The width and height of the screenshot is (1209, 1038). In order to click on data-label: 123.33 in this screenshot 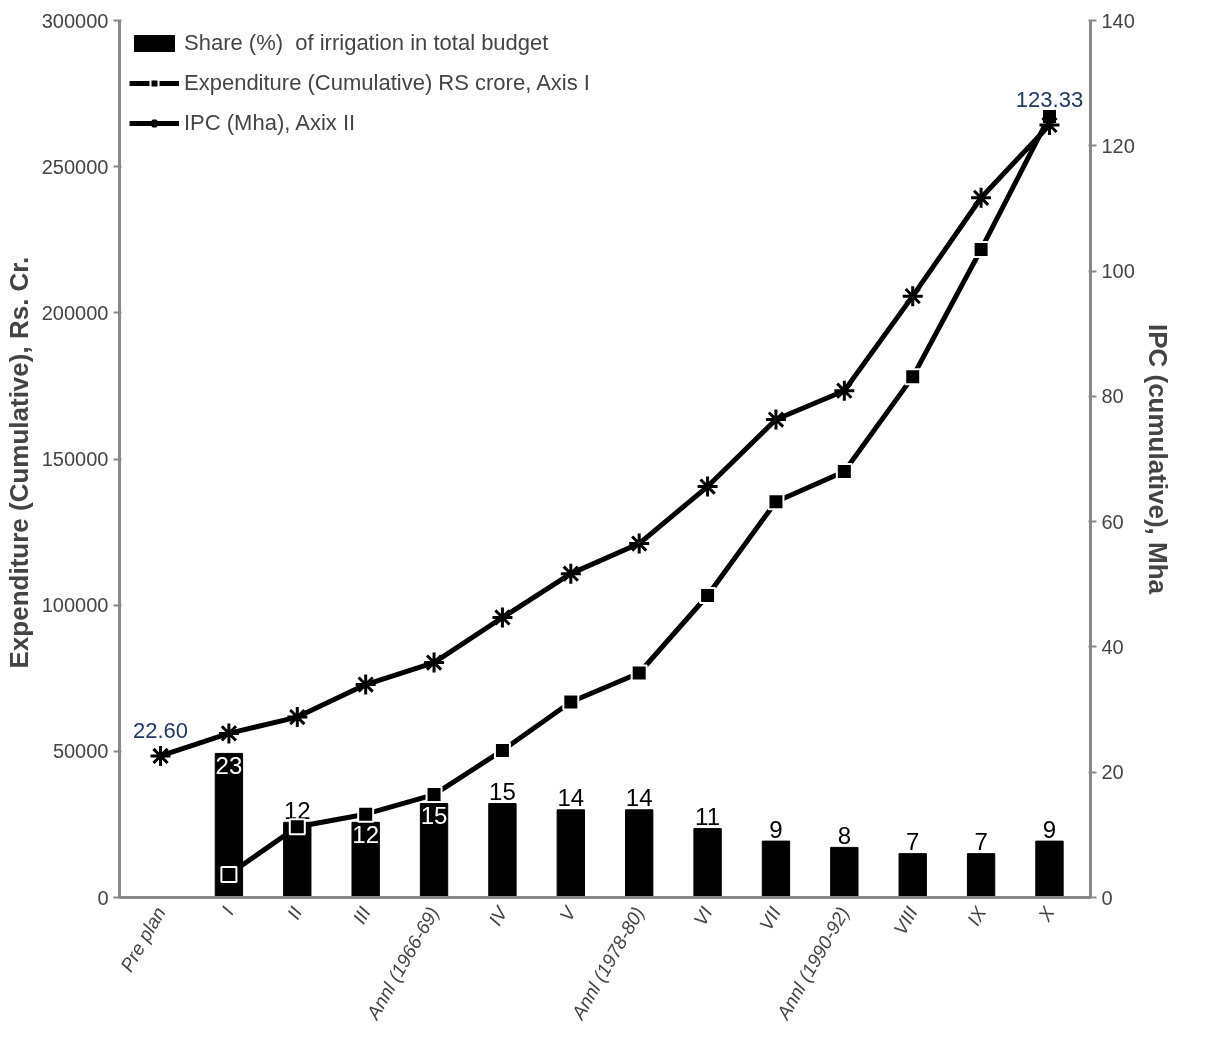, I will do `click(1049, 100)`.